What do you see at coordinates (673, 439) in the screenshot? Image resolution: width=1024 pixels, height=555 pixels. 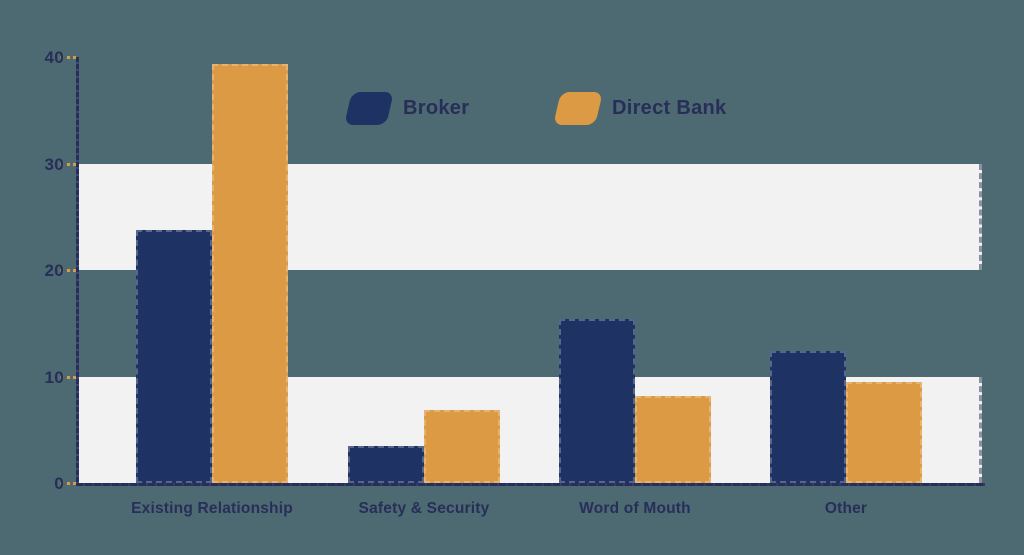 I see `bar-direct-bank-word-of-mouth` at bounding box center [673, 439].